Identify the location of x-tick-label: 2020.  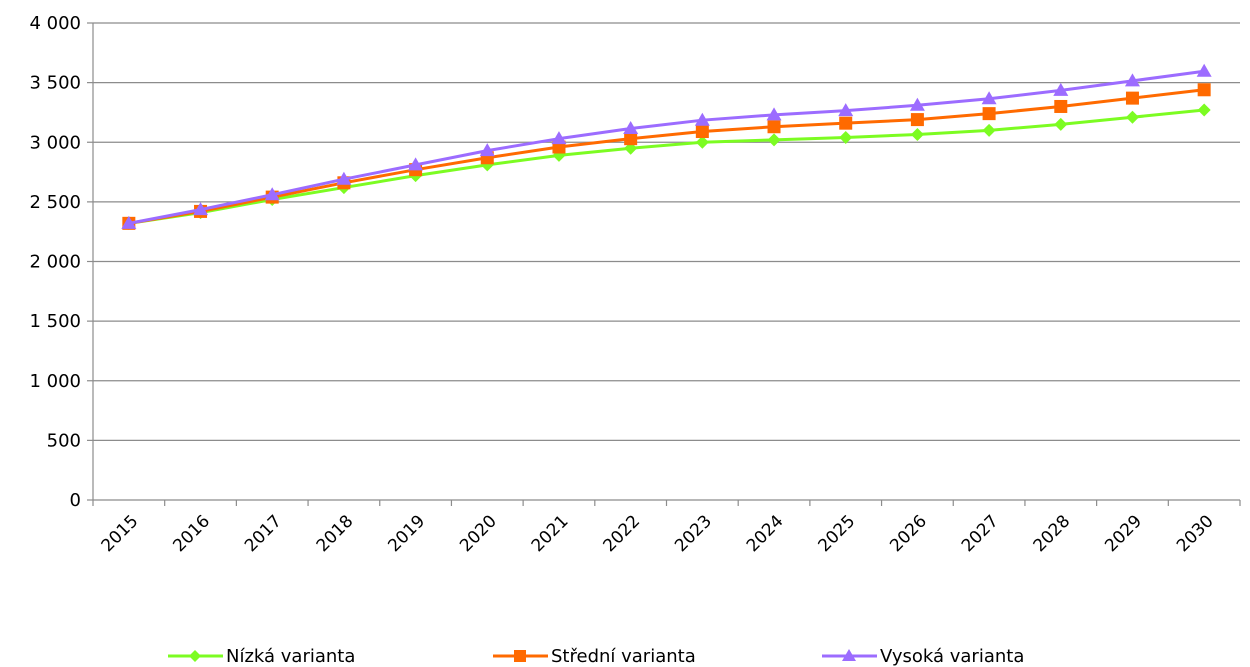
(478, 533).